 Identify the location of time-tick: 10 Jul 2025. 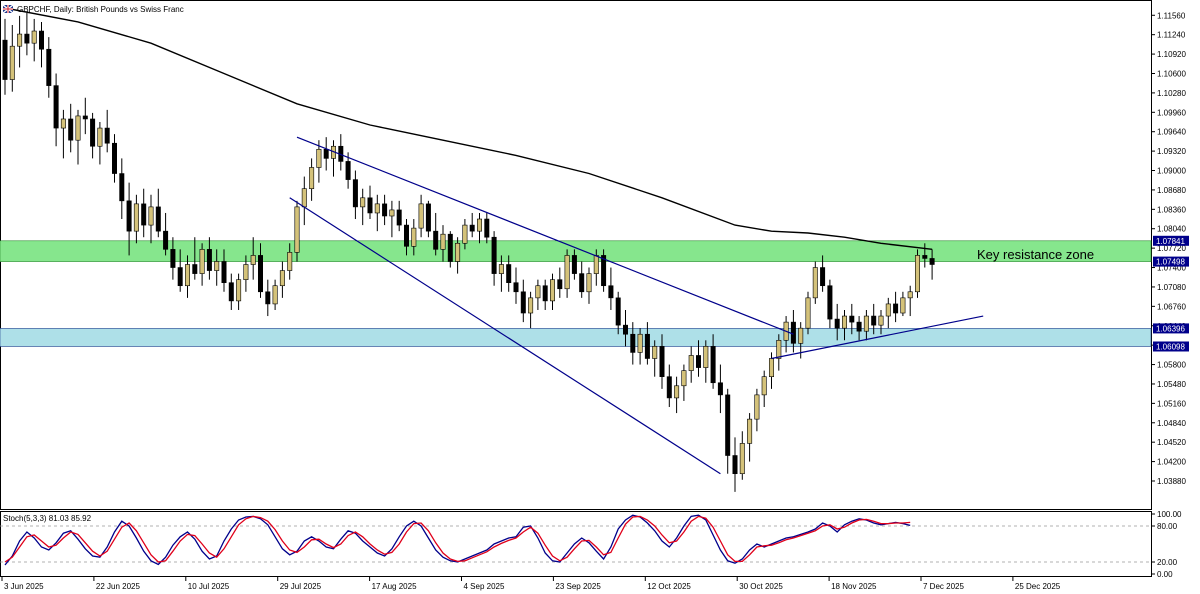
(207, 584).